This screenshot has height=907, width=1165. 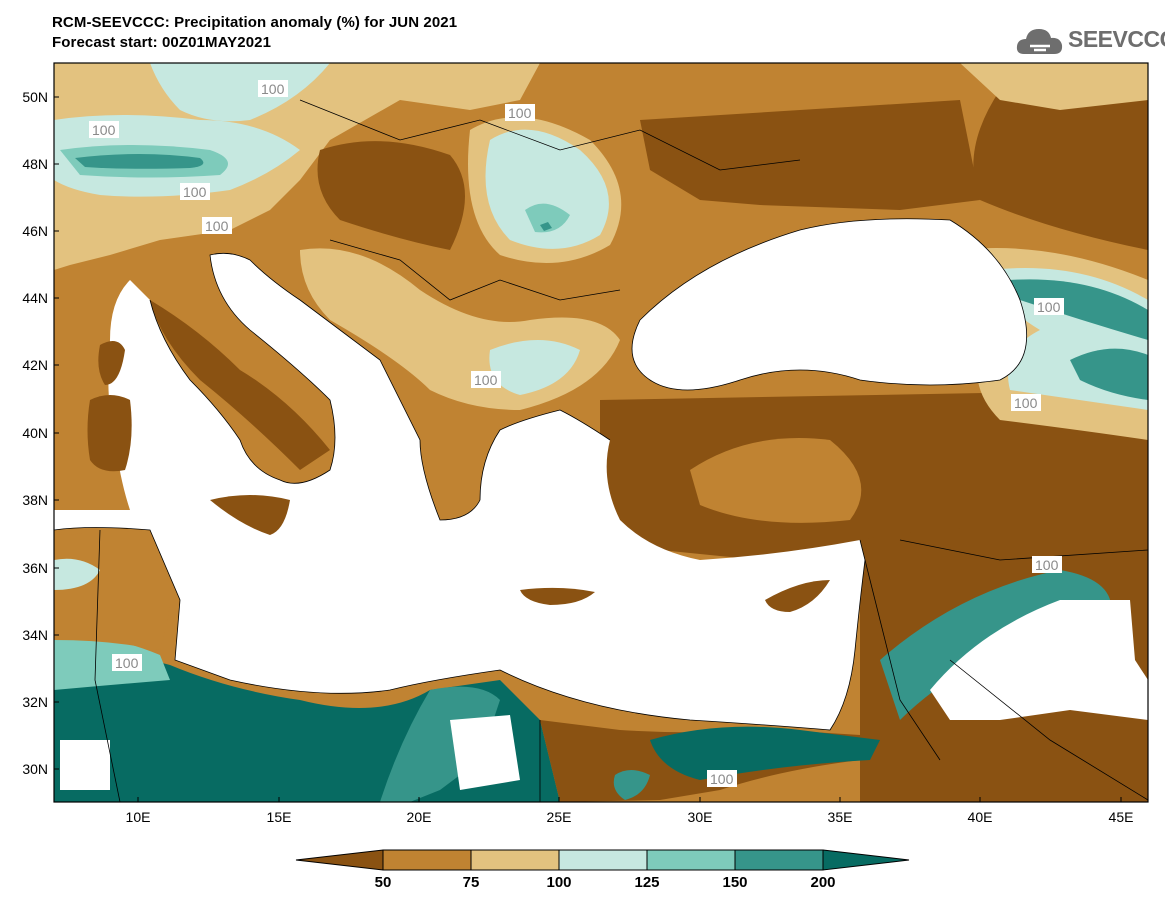 What do you see at coordinates (240, 92) in the screenshot?
I see `anomaly-zone-north-wet` at bounding box center [240, 92].